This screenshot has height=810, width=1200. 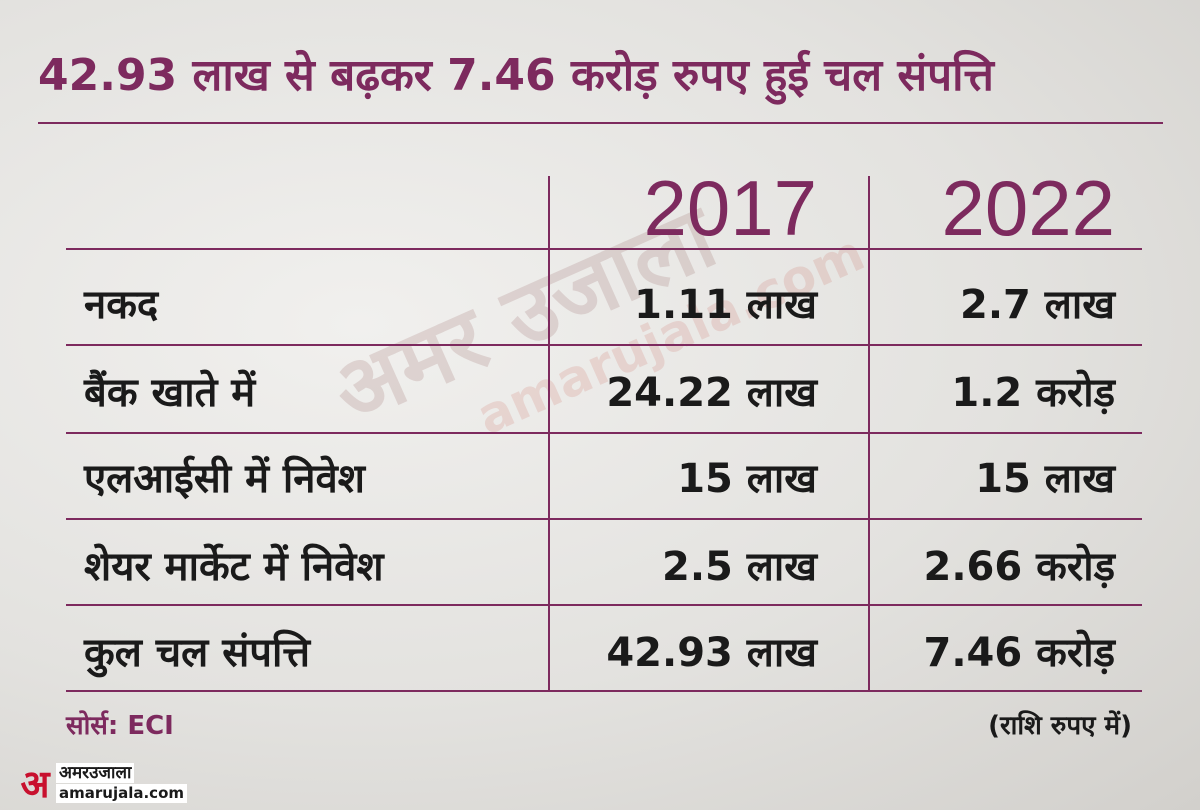 What do you see at coordinates (725, 305) in the screenshot?
I see `cell-cash-2017: 1.11 लाख` at bounding box center [725, 305].